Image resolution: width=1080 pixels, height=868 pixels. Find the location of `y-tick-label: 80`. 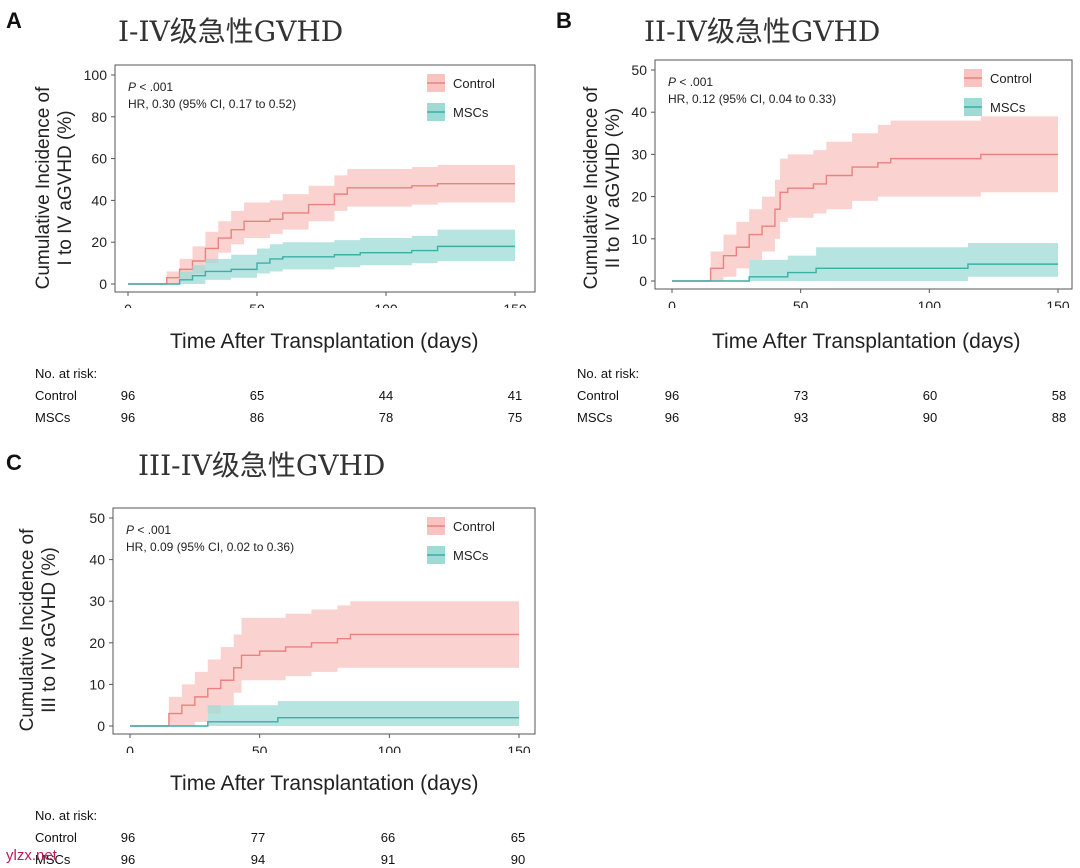

y-tick-label: 80 is located at coordinates (99, 117).